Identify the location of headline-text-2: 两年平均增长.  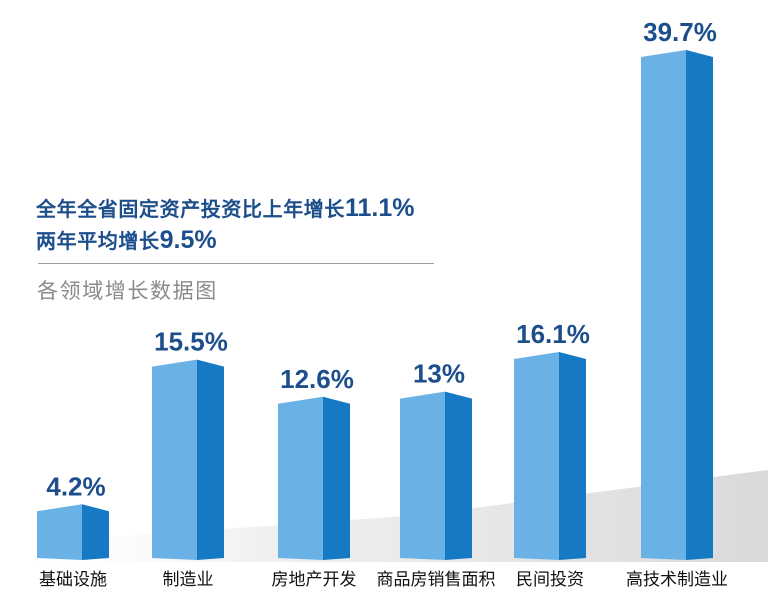
(98, 241).